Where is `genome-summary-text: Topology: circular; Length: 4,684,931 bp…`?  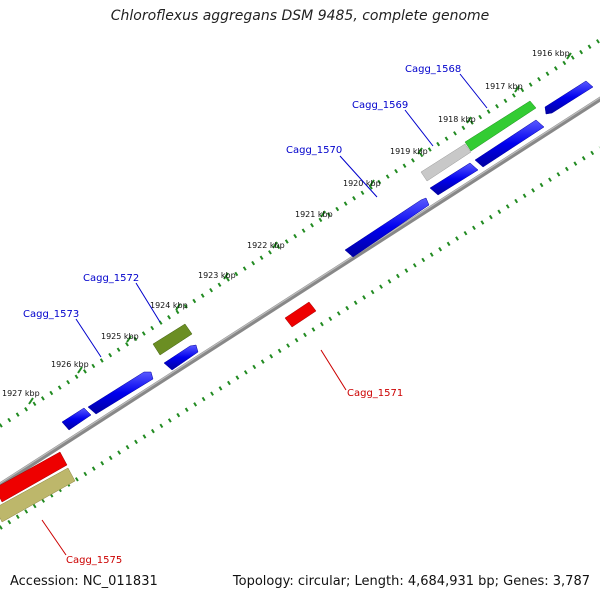
genome-summary-text: Topology: circular; Length: 4,684,931 bp… is located at coordinates (411, 581).